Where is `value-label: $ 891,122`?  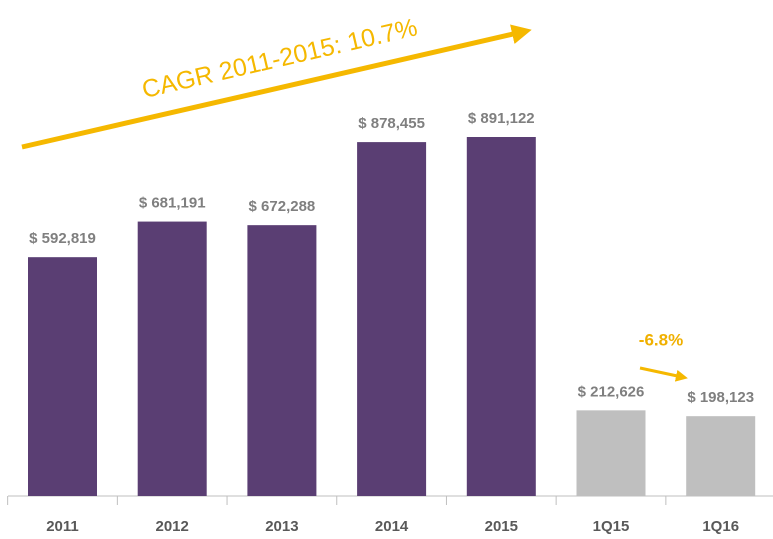
value-label: $ 891,122 is located at coordinates (501, 118).